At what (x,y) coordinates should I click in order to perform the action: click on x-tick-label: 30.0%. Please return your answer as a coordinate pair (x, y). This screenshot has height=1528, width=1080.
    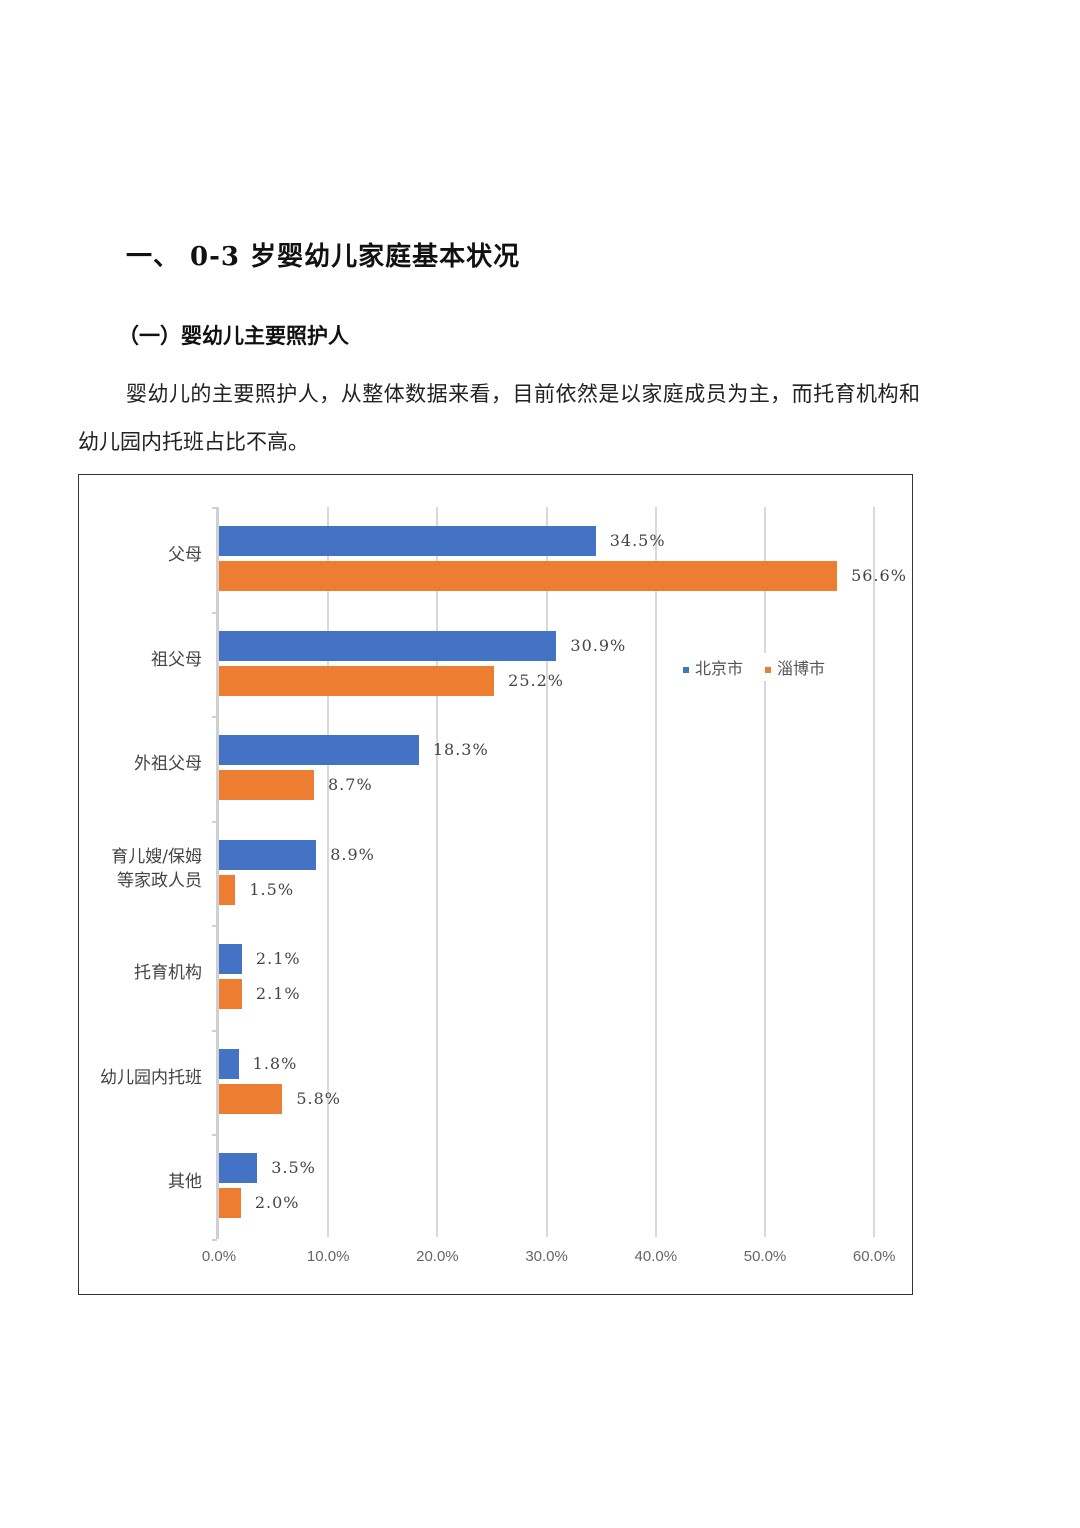
    Looking at the image, I should click on (546, 1256).